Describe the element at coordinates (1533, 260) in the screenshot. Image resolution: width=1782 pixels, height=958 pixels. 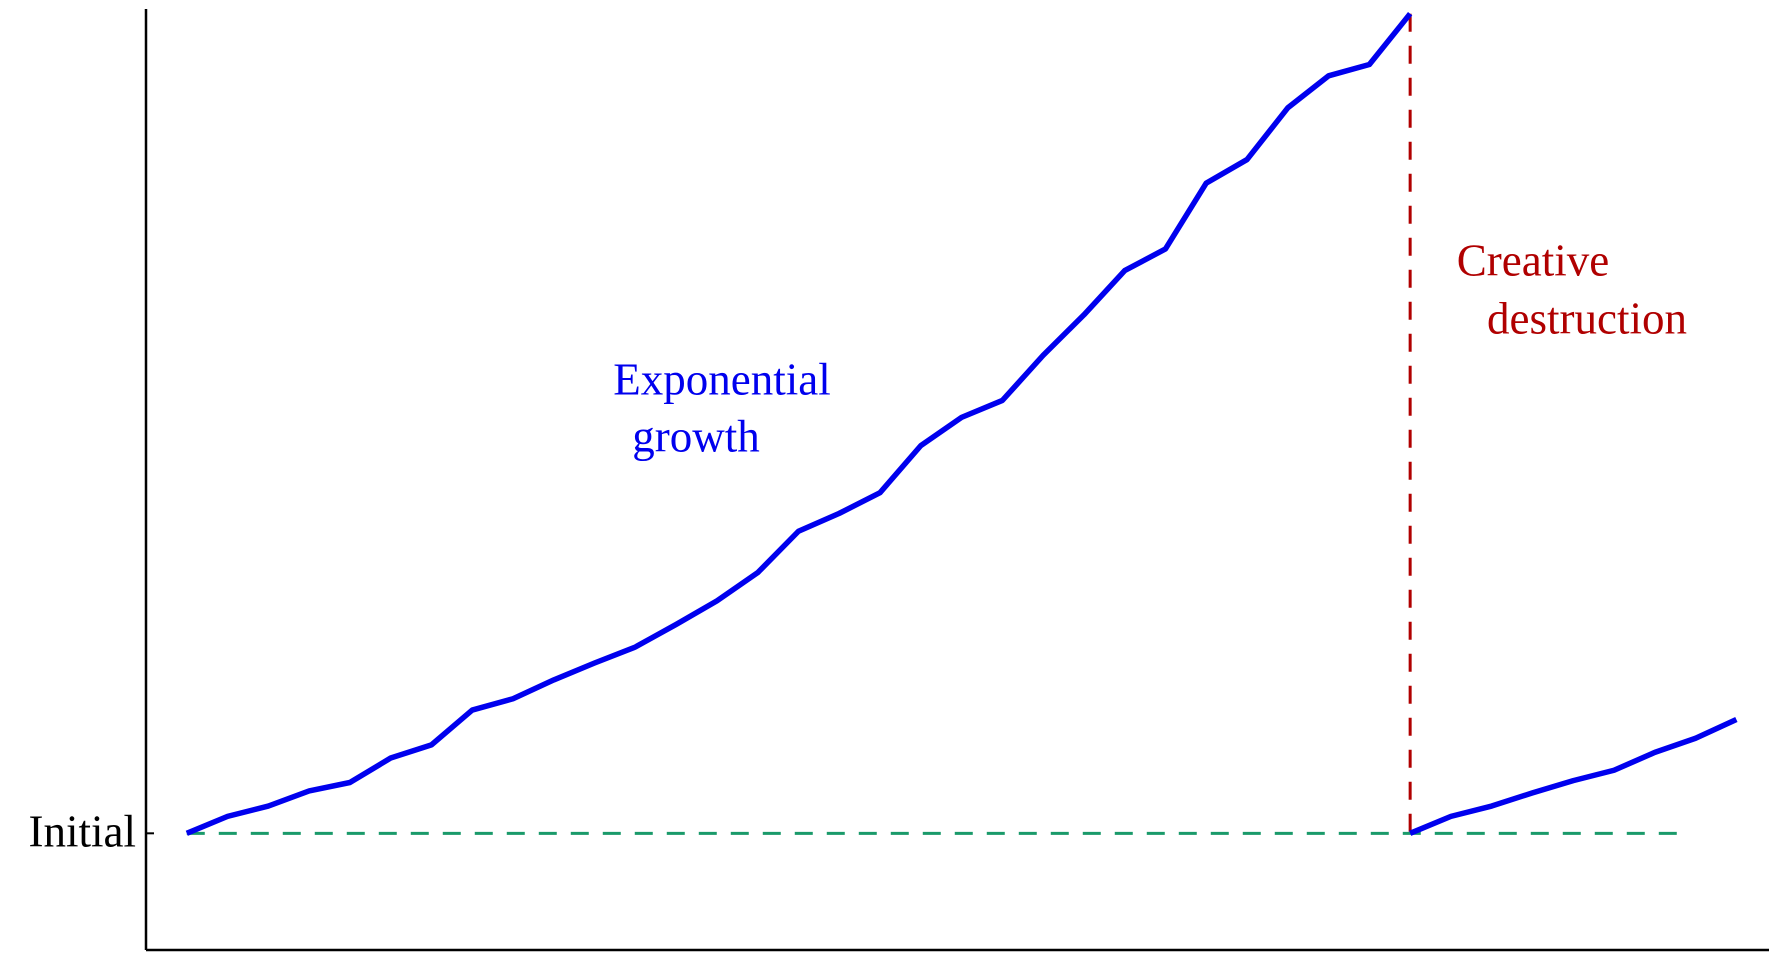
I see `annotation: Creative` at that location.